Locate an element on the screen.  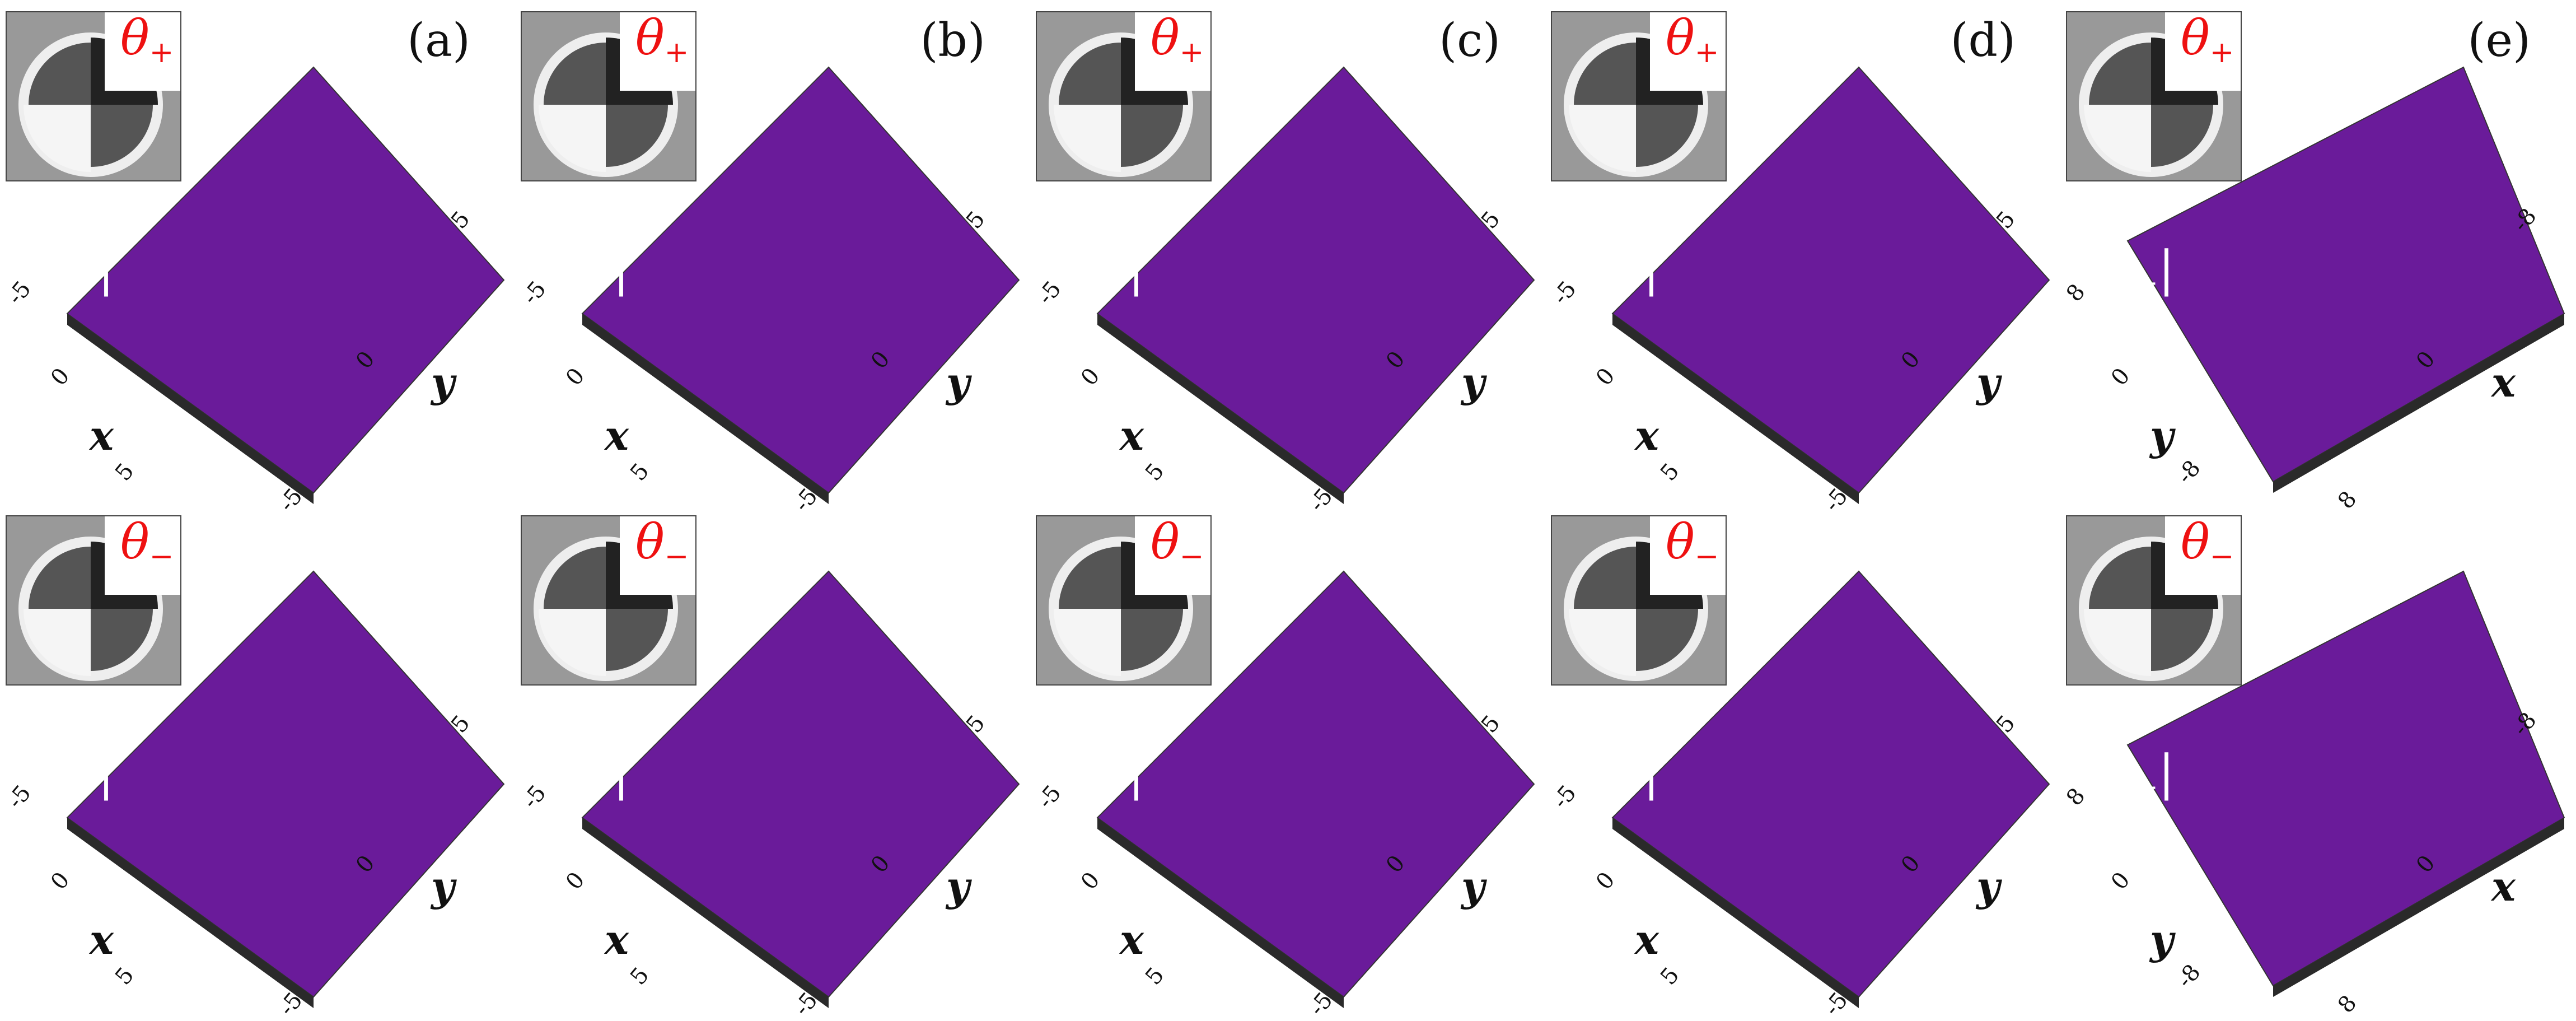
panel-e-plus: θ+ |ψ+| (e) 8 0 -8 8 0 -8 y x is located at coordinates (2317, 257).